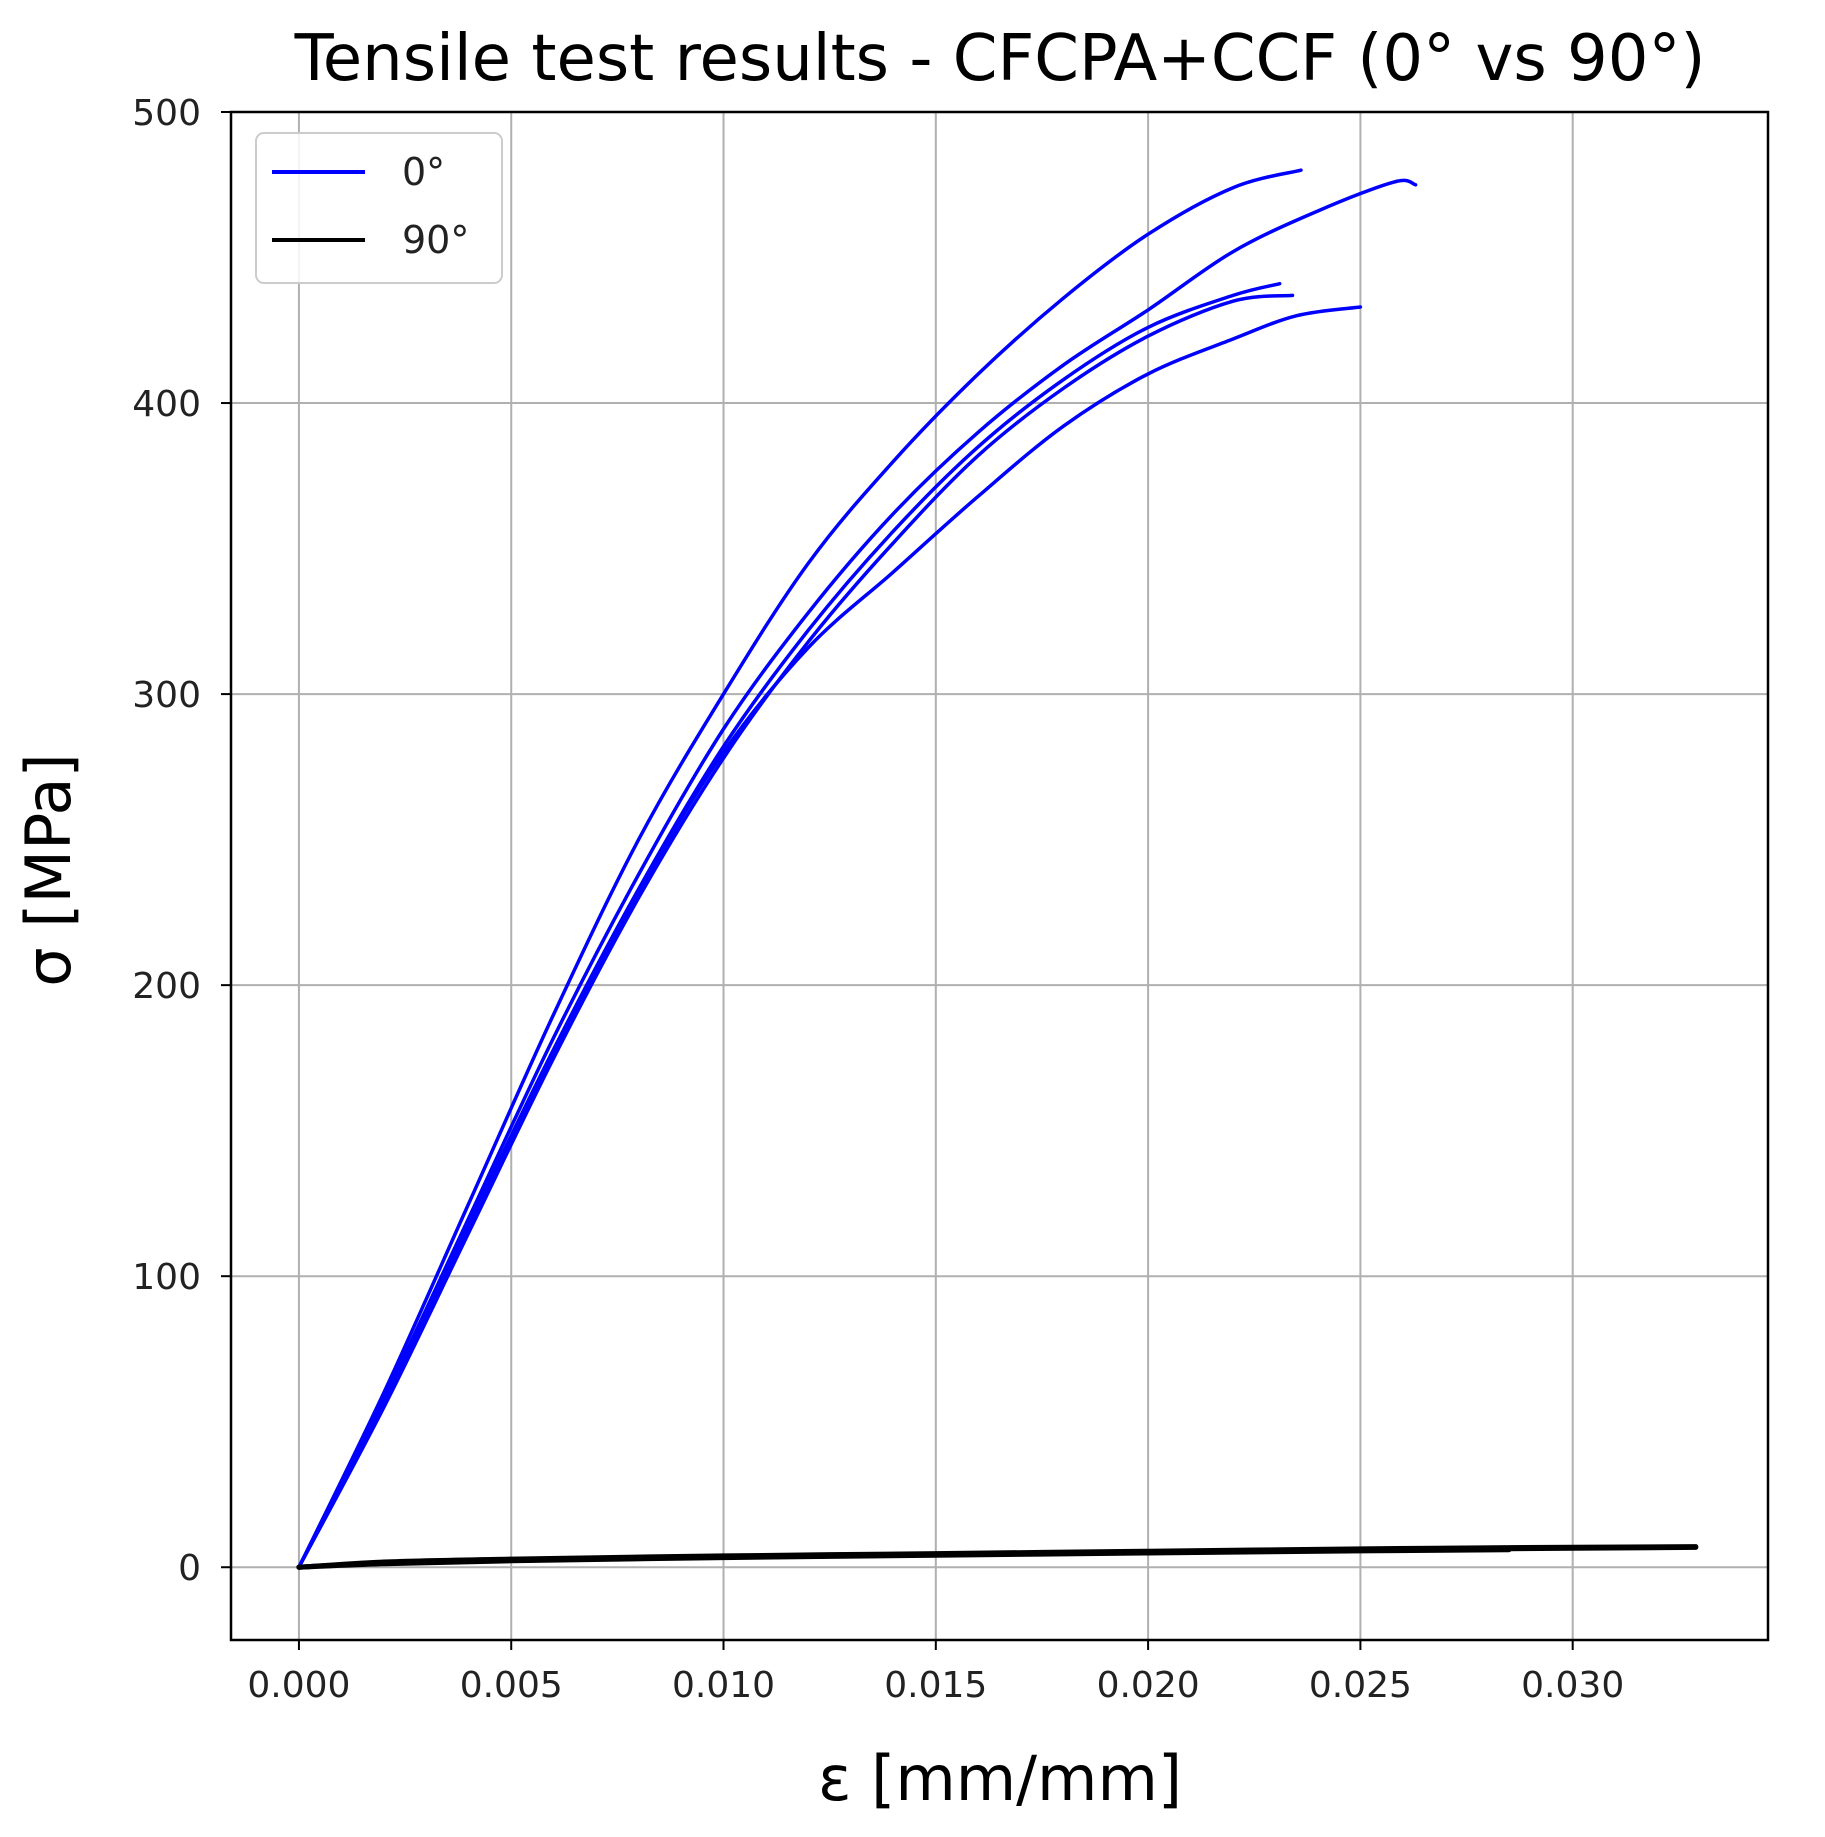 The height and width of the screenshot is (1837, 1825). Describe the element at coordinates (723, 1685) in the screenshot. I see `x-tick-label: 0.010` at that location.